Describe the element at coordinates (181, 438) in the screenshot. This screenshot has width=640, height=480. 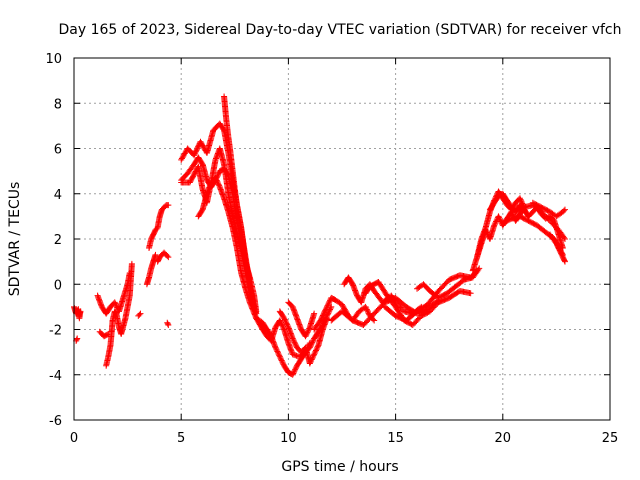
I see `x-tick-label: 5` at that location.